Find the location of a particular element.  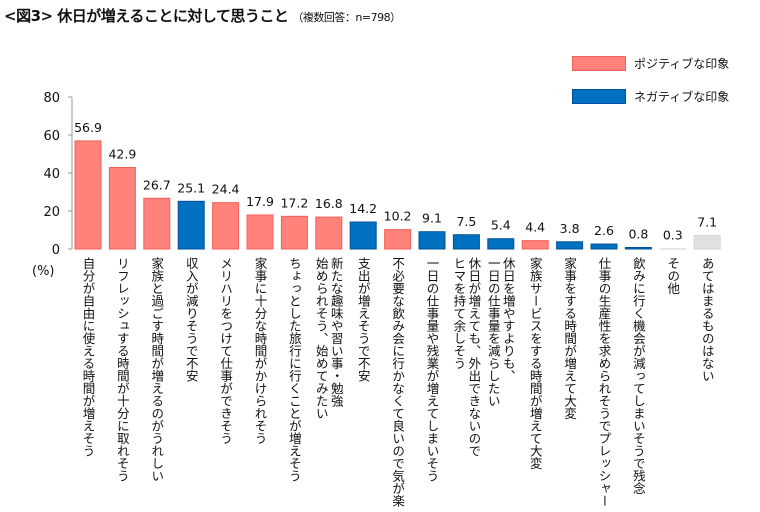

category-label: メリハリをつけて仕事ができそう is located at coordinates (226, 351).